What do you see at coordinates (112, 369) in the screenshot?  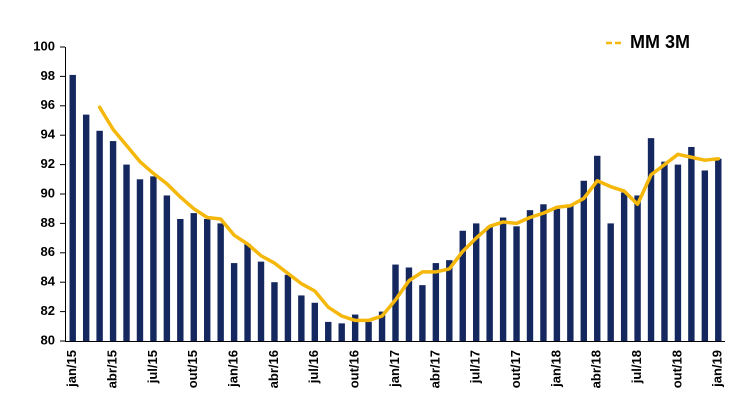 I see `x-tick-label: abr/15` at bounding box center [112, 369].